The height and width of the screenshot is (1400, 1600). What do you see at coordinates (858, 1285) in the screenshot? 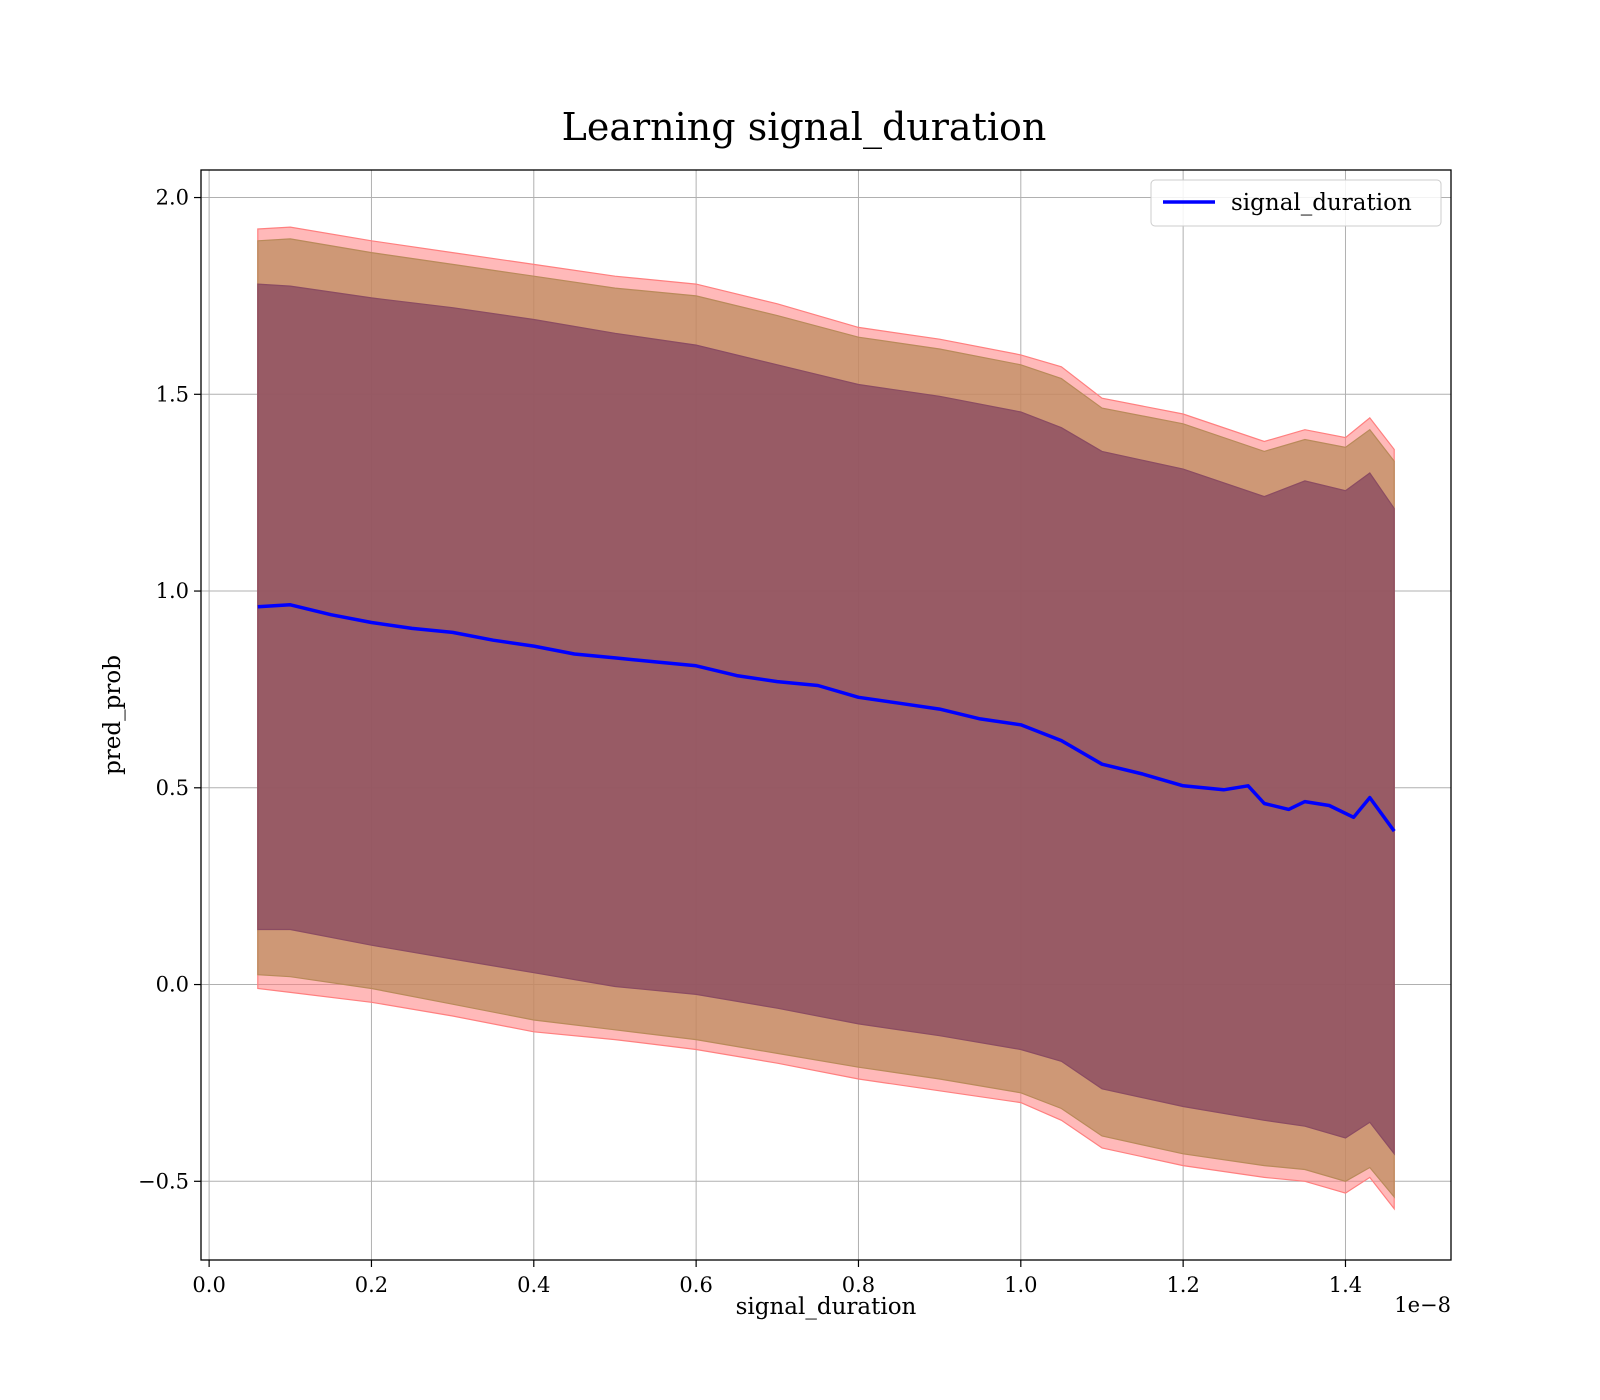
I see `x-tick-label: 0.8` at bounding box center [858, 1285].